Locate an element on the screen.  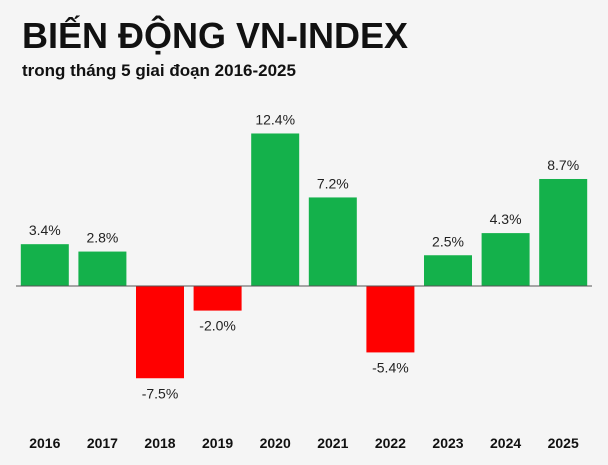
value-label-2022: -5.4% is located at coordinates (390, 367).